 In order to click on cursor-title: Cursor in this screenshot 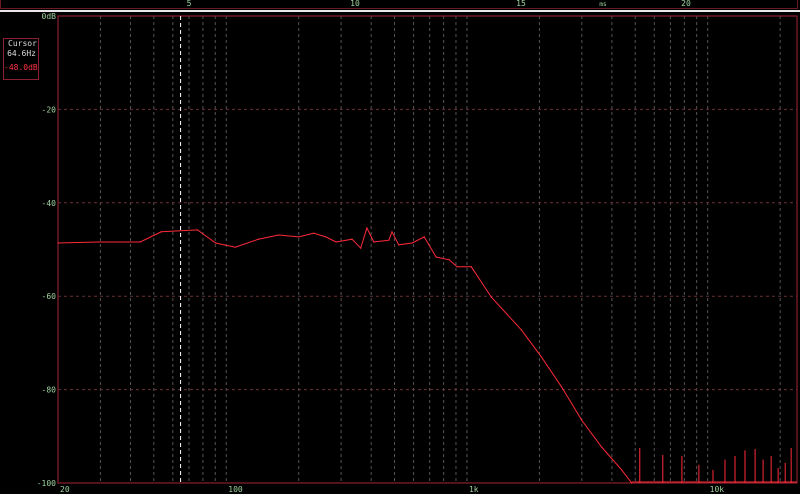, I will do `click(22, 43)`.